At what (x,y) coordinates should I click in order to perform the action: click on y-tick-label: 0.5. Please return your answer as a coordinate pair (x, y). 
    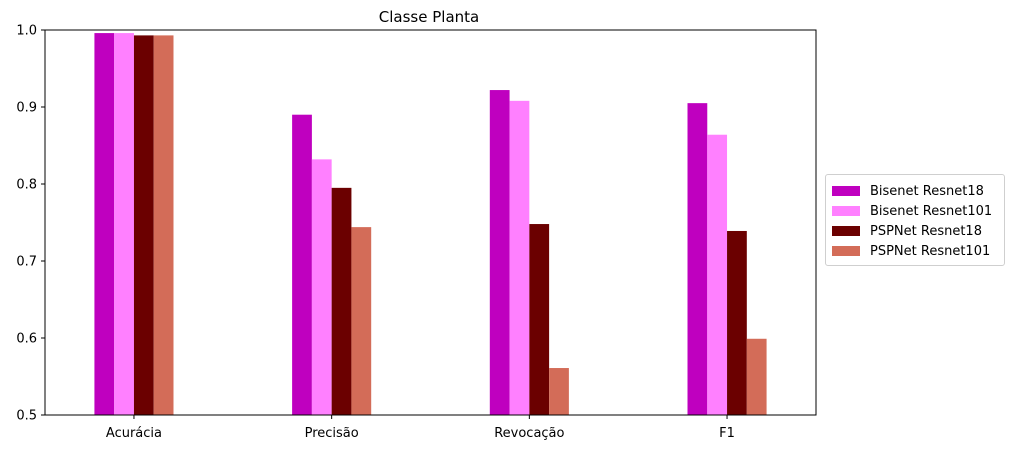
    Looking at the image, I should click on (26, 416).